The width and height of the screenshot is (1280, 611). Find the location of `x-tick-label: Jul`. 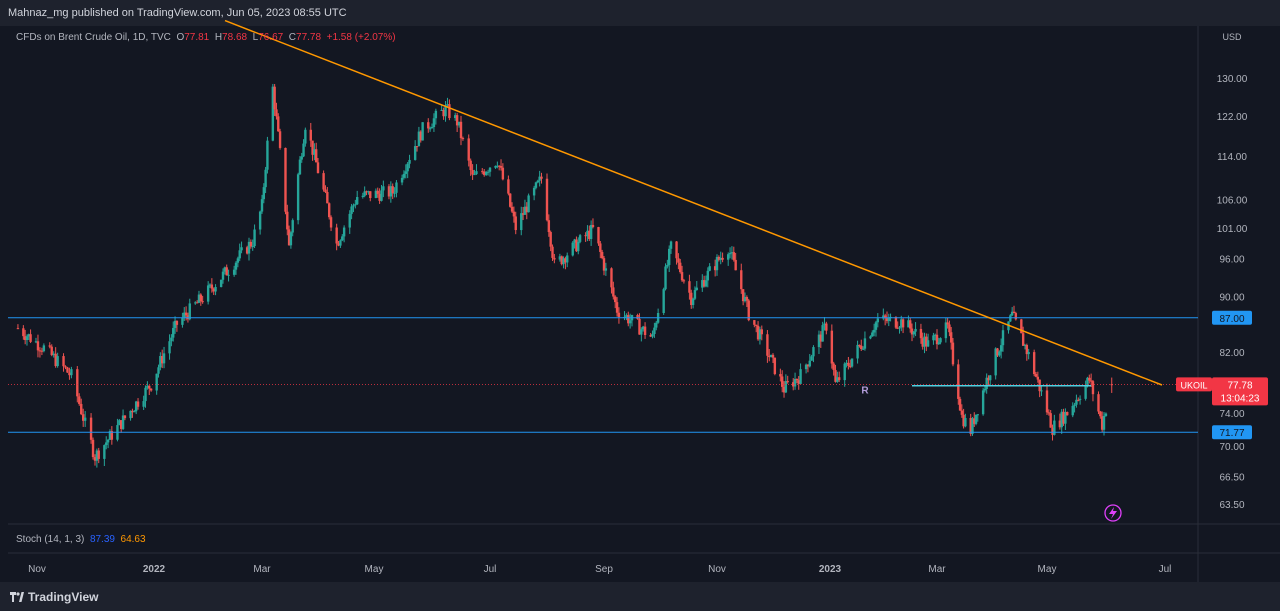

x-tick-label: Jul is located at coordinates (1165, 569).